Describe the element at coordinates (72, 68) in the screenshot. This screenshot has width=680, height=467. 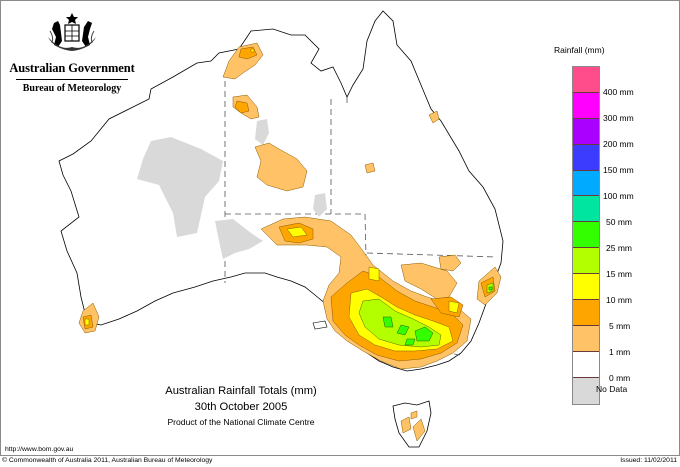
I see `government-name: Australian Government` at that location.